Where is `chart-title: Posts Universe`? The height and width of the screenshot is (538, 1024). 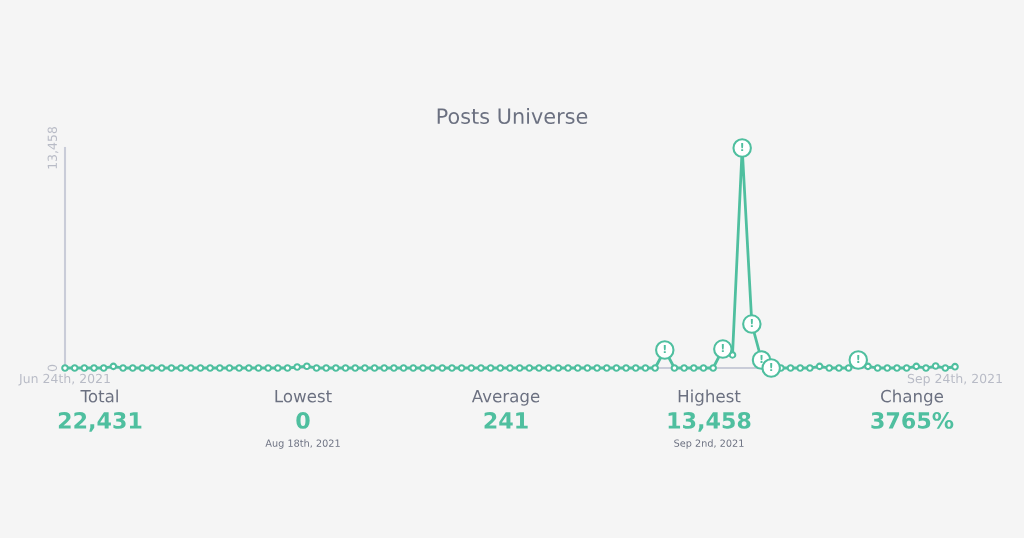 chart-title: Posts Universe is located at coordinates (512, 116).